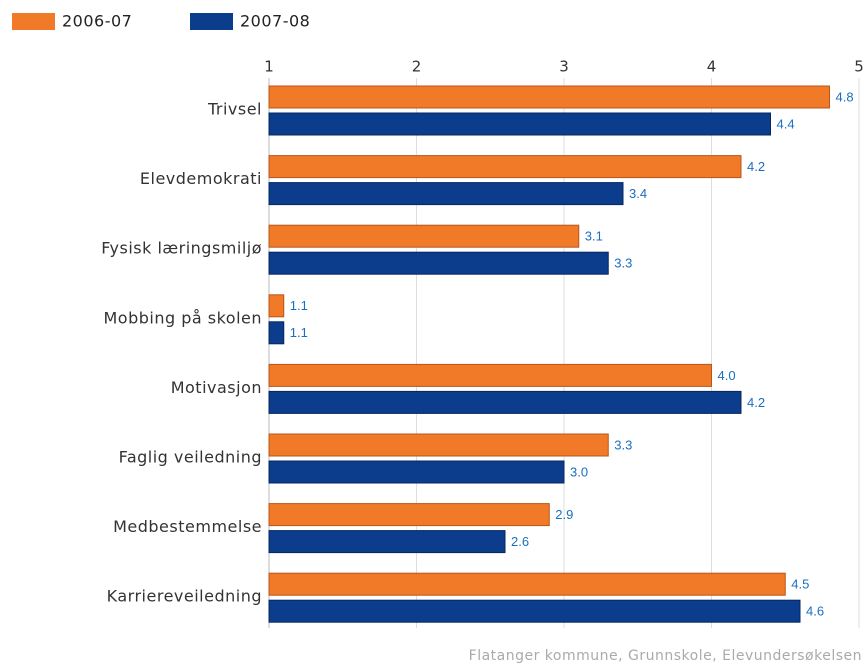 The width and height of the screenshot is (868, 666). Describe the element at coordinates (97, 21) in the screenshot. I see `legend-label: 2006-07` at that location.